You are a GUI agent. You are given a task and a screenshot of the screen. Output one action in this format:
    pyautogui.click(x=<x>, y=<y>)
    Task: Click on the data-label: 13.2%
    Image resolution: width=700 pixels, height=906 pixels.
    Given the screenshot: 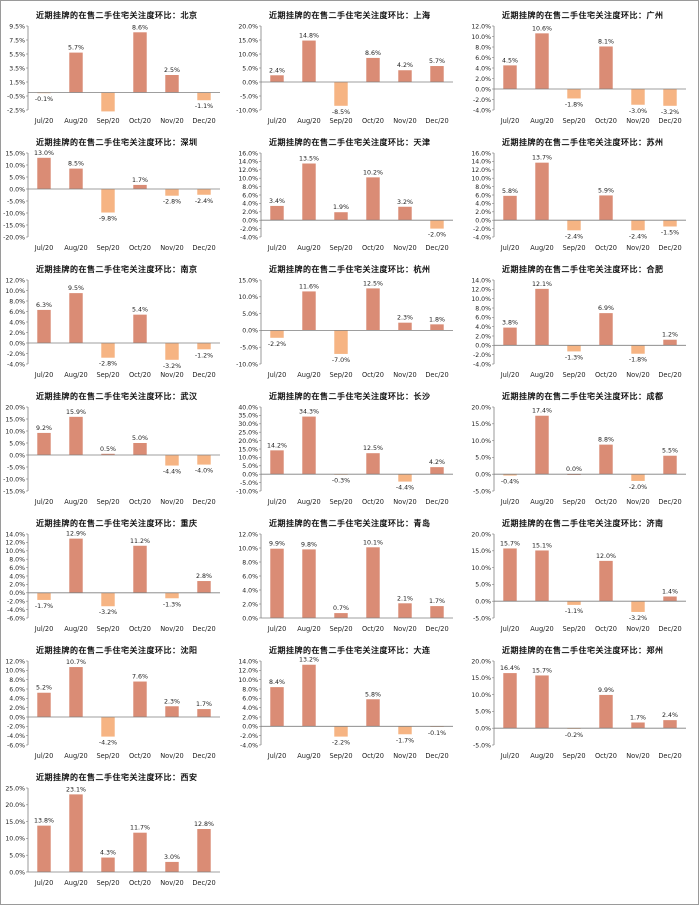 What is the action you would take?
    pyautogui.click(x=309, y=660)
    